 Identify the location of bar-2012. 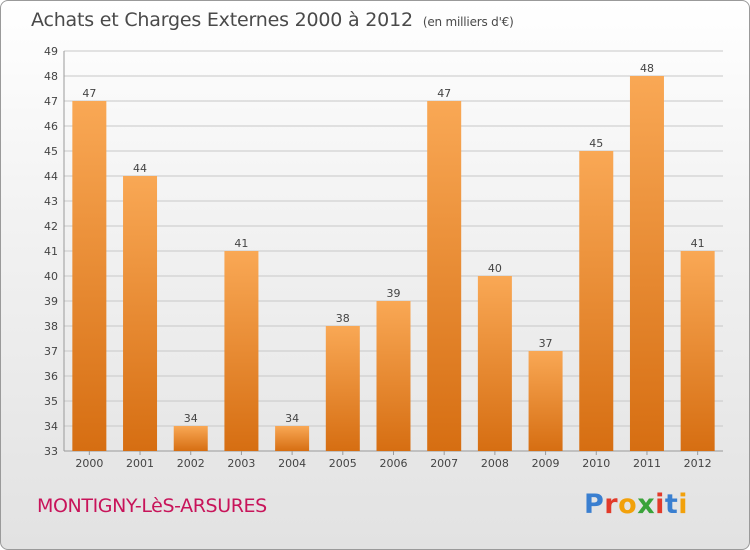
(697, 351).